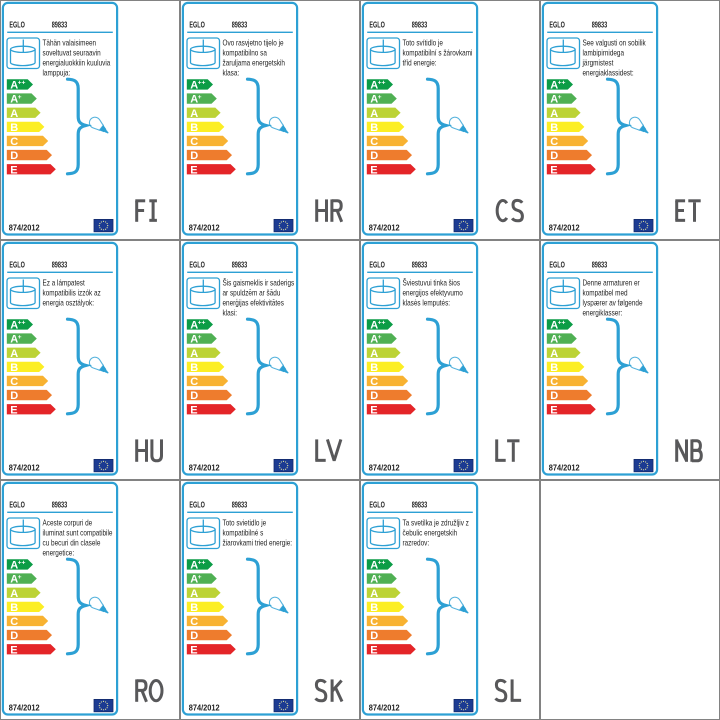 The height and width of the screenshot is (720, 720). What do you see at coordinates (72, 293) in the screenshot?
I see `svg-text: kompatibilis izzók az` at bounding box center [72, 293].